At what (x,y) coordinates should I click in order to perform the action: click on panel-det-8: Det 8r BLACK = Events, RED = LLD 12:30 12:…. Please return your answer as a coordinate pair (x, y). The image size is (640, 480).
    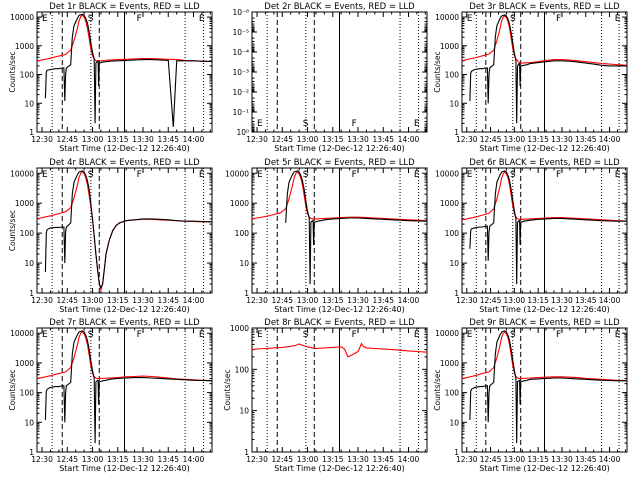
    Looking at the image, I should click on (325, 395).